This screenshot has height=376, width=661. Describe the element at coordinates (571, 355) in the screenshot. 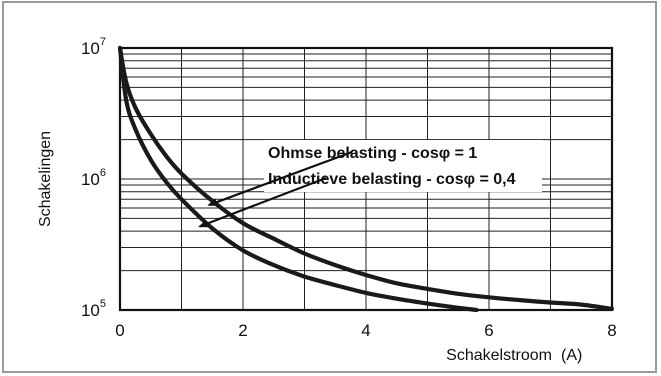

I see `x-axis-unit: (A)` at that location.